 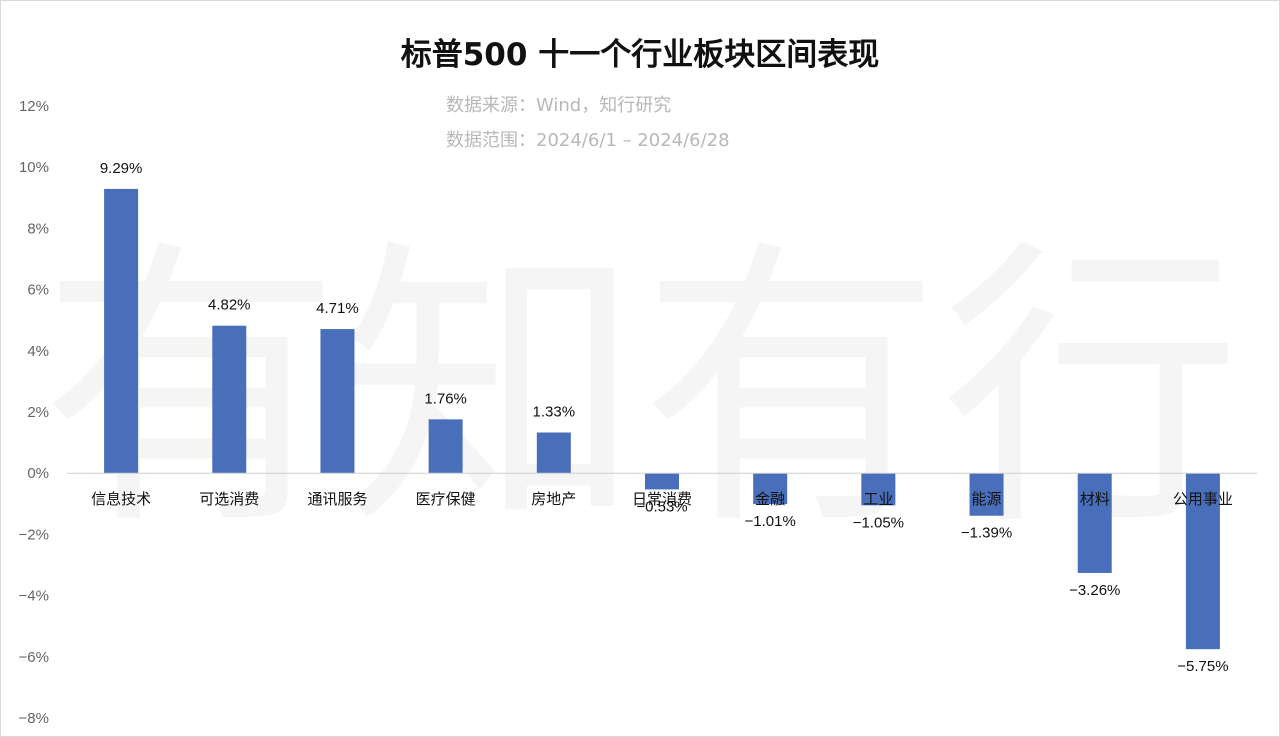 What do you see at coordinates (661, 506) in the screenshot?
I see `data-label: −0.53%` at bounding box center [661, 506].